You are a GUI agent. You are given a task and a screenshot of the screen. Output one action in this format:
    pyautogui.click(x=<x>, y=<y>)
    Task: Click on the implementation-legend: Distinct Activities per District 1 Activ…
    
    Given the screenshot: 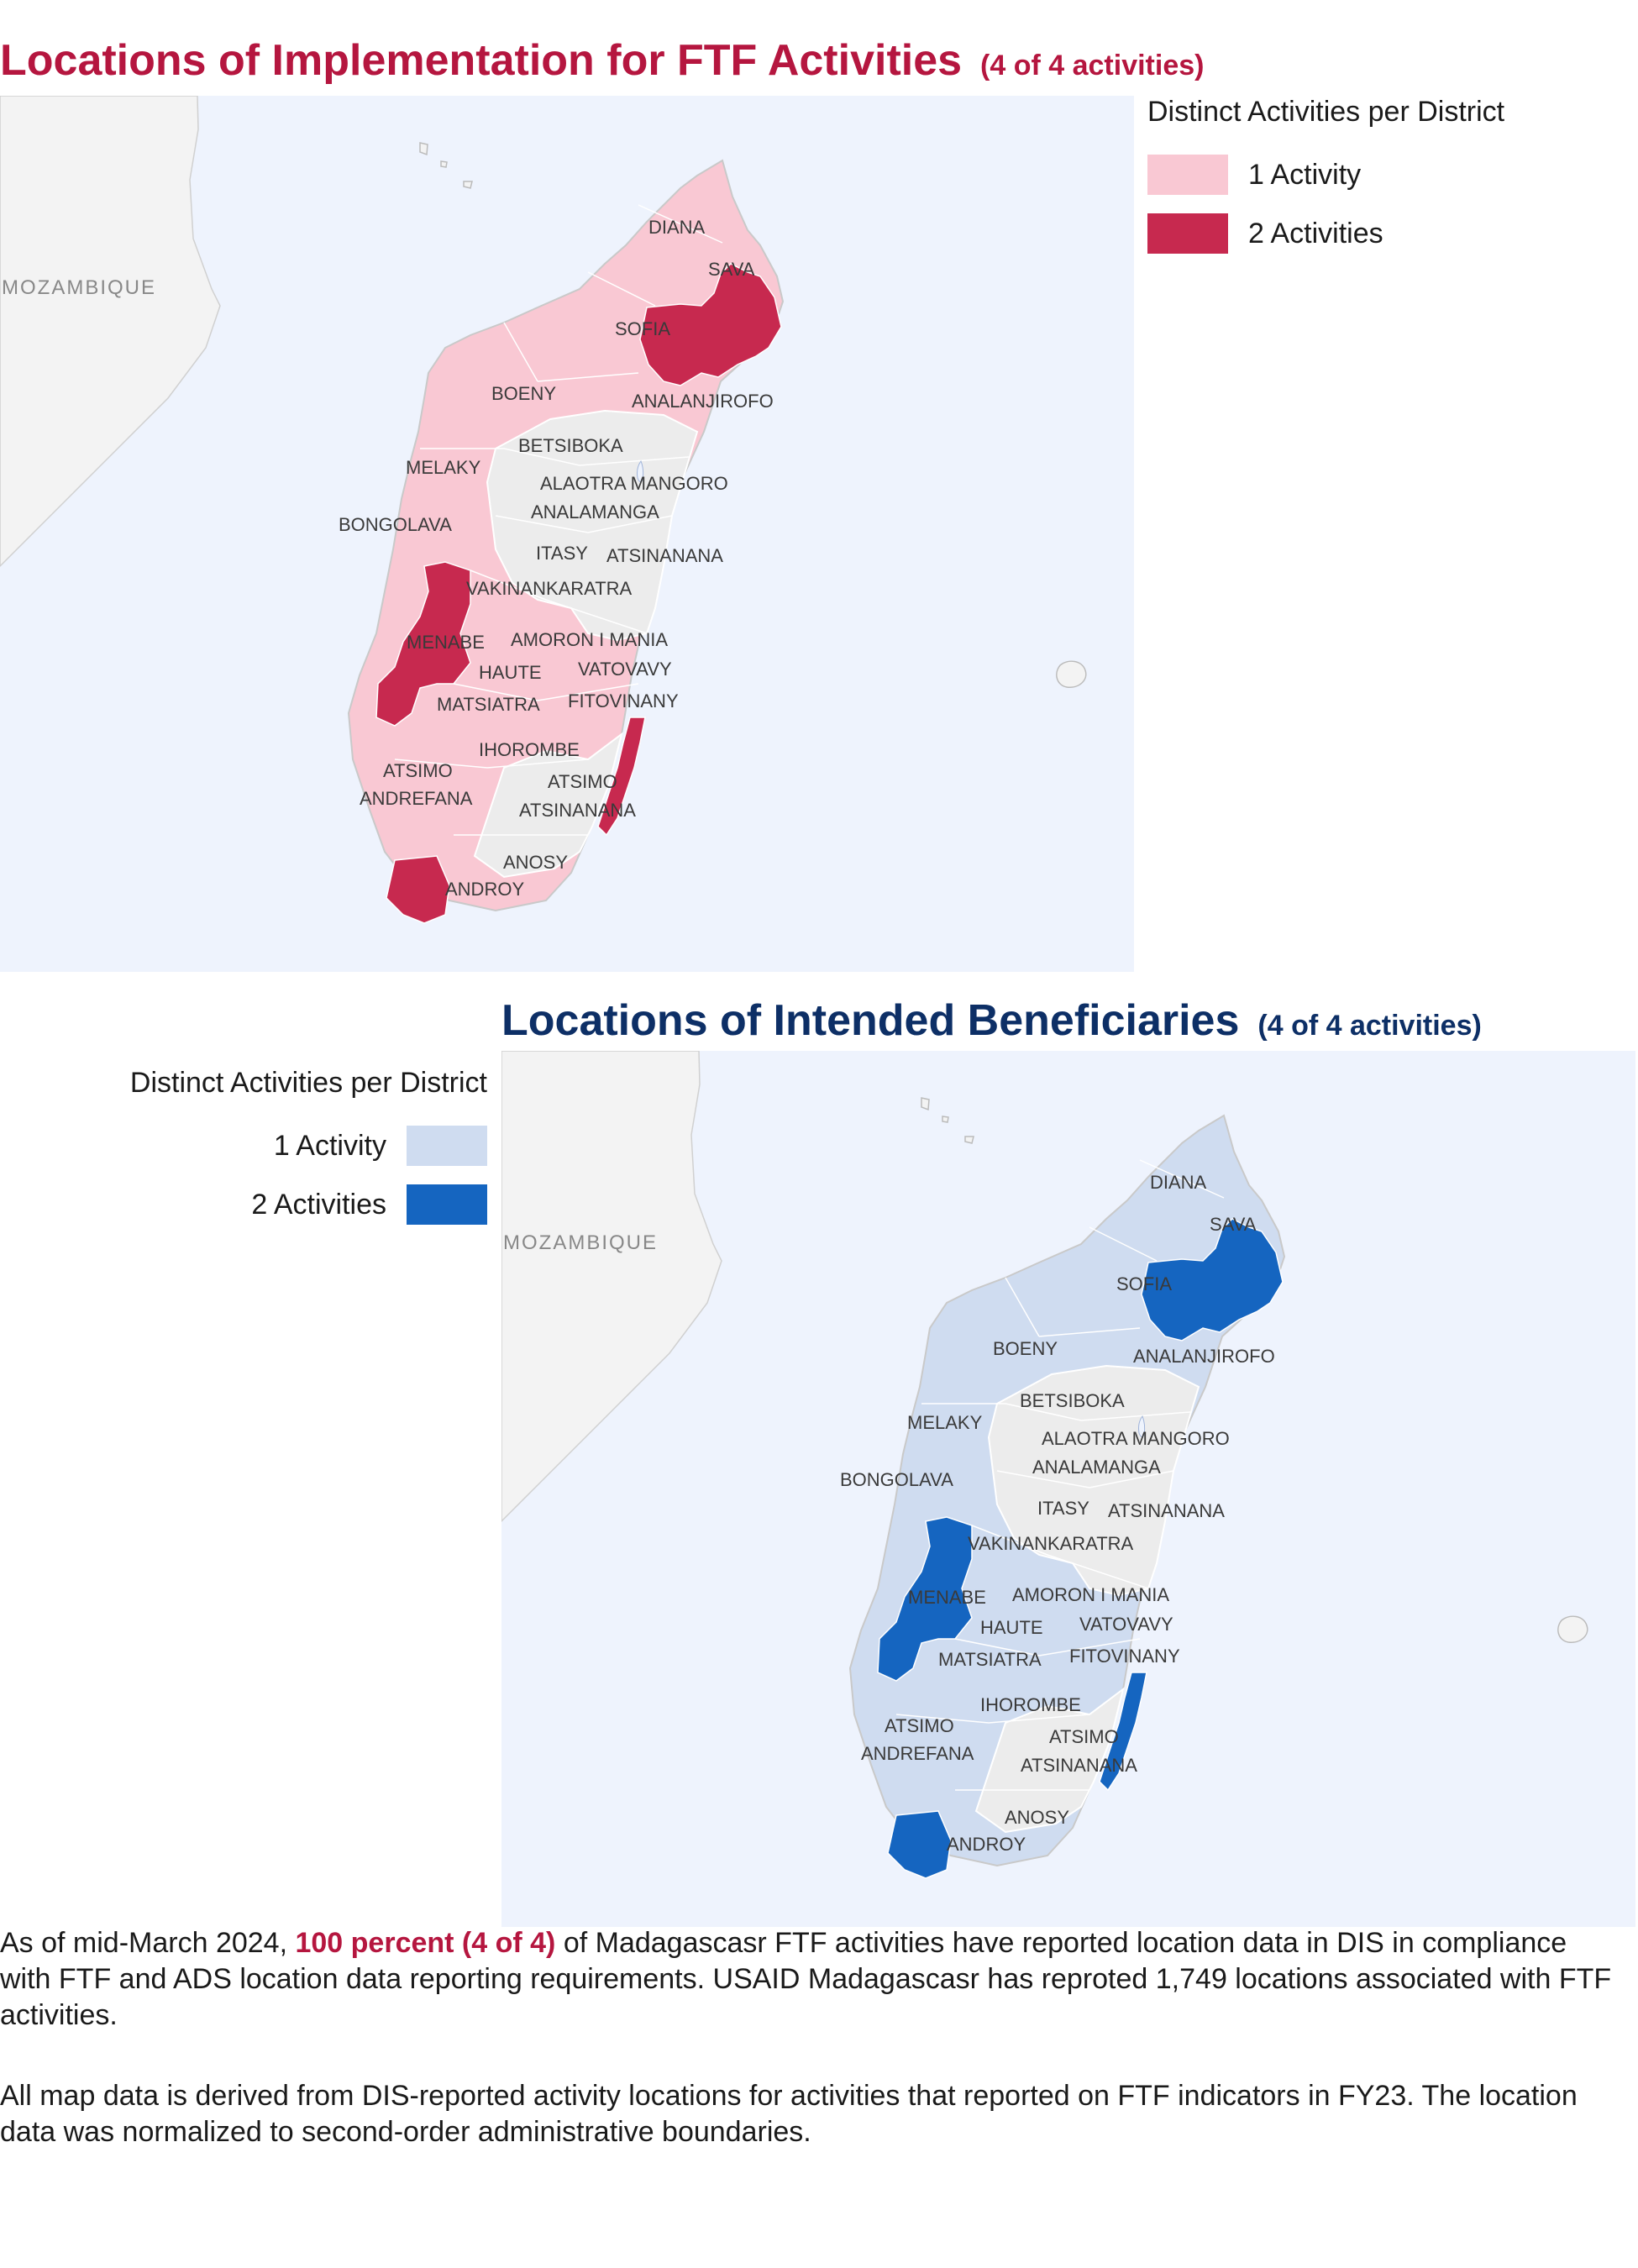 What is the action you would take?
    pyautogui.click(x=1382, y=188)
    